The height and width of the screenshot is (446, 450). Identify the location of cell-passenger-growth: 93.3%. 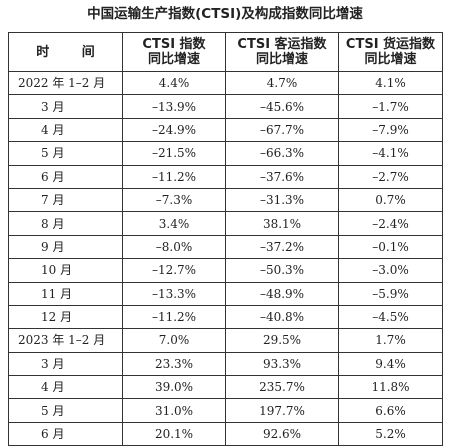
(282, 364).